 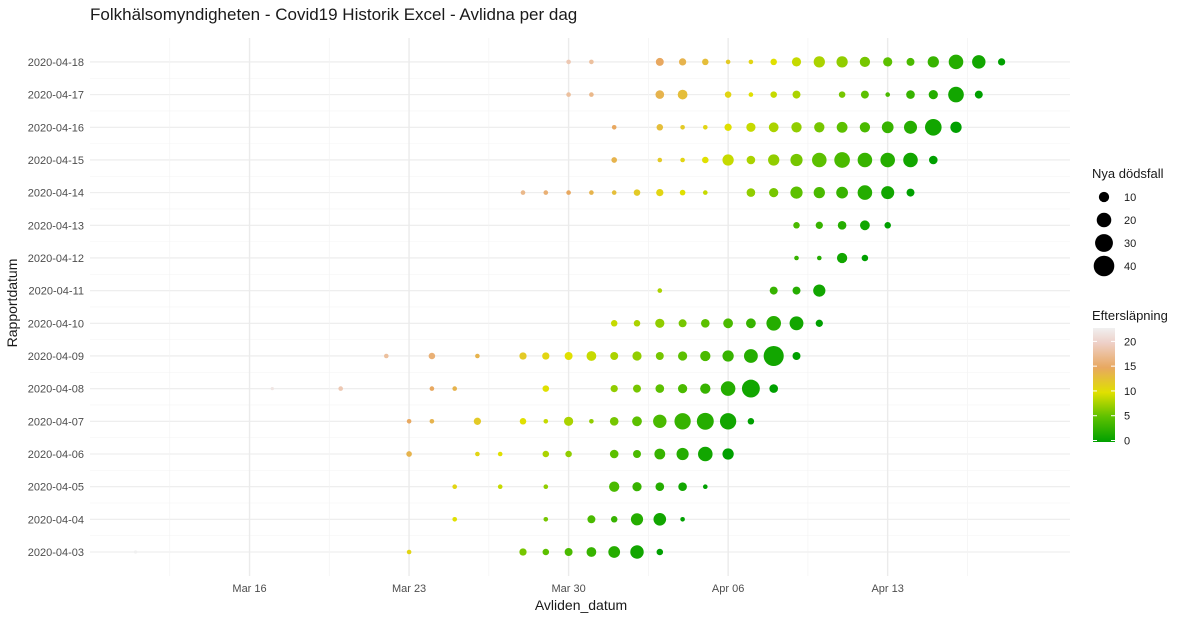 I want to click on y-tick-label: 2020-04-10, so click(x=56, y=324).